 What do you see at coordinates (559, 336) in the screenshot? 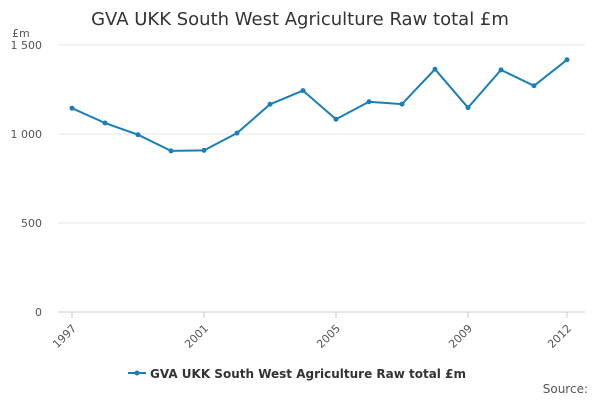
I see `x-tick-label: 2012` at bounding box center [559, 336].